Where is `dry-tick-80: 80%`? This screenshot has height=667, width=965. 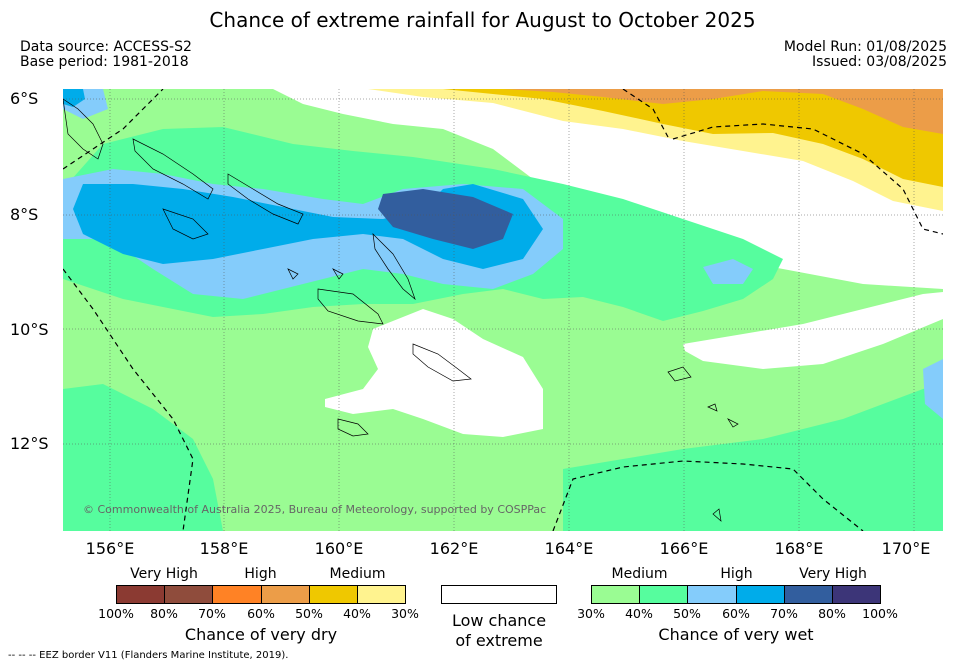 dry-tick-80: 80% is located at coordinates (164, 613).